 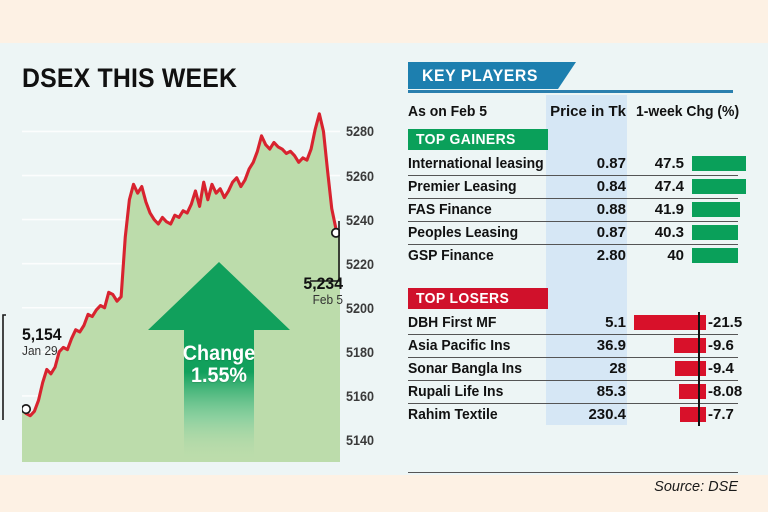 I want to click on start-point-marker, so click(x=27, y=409).